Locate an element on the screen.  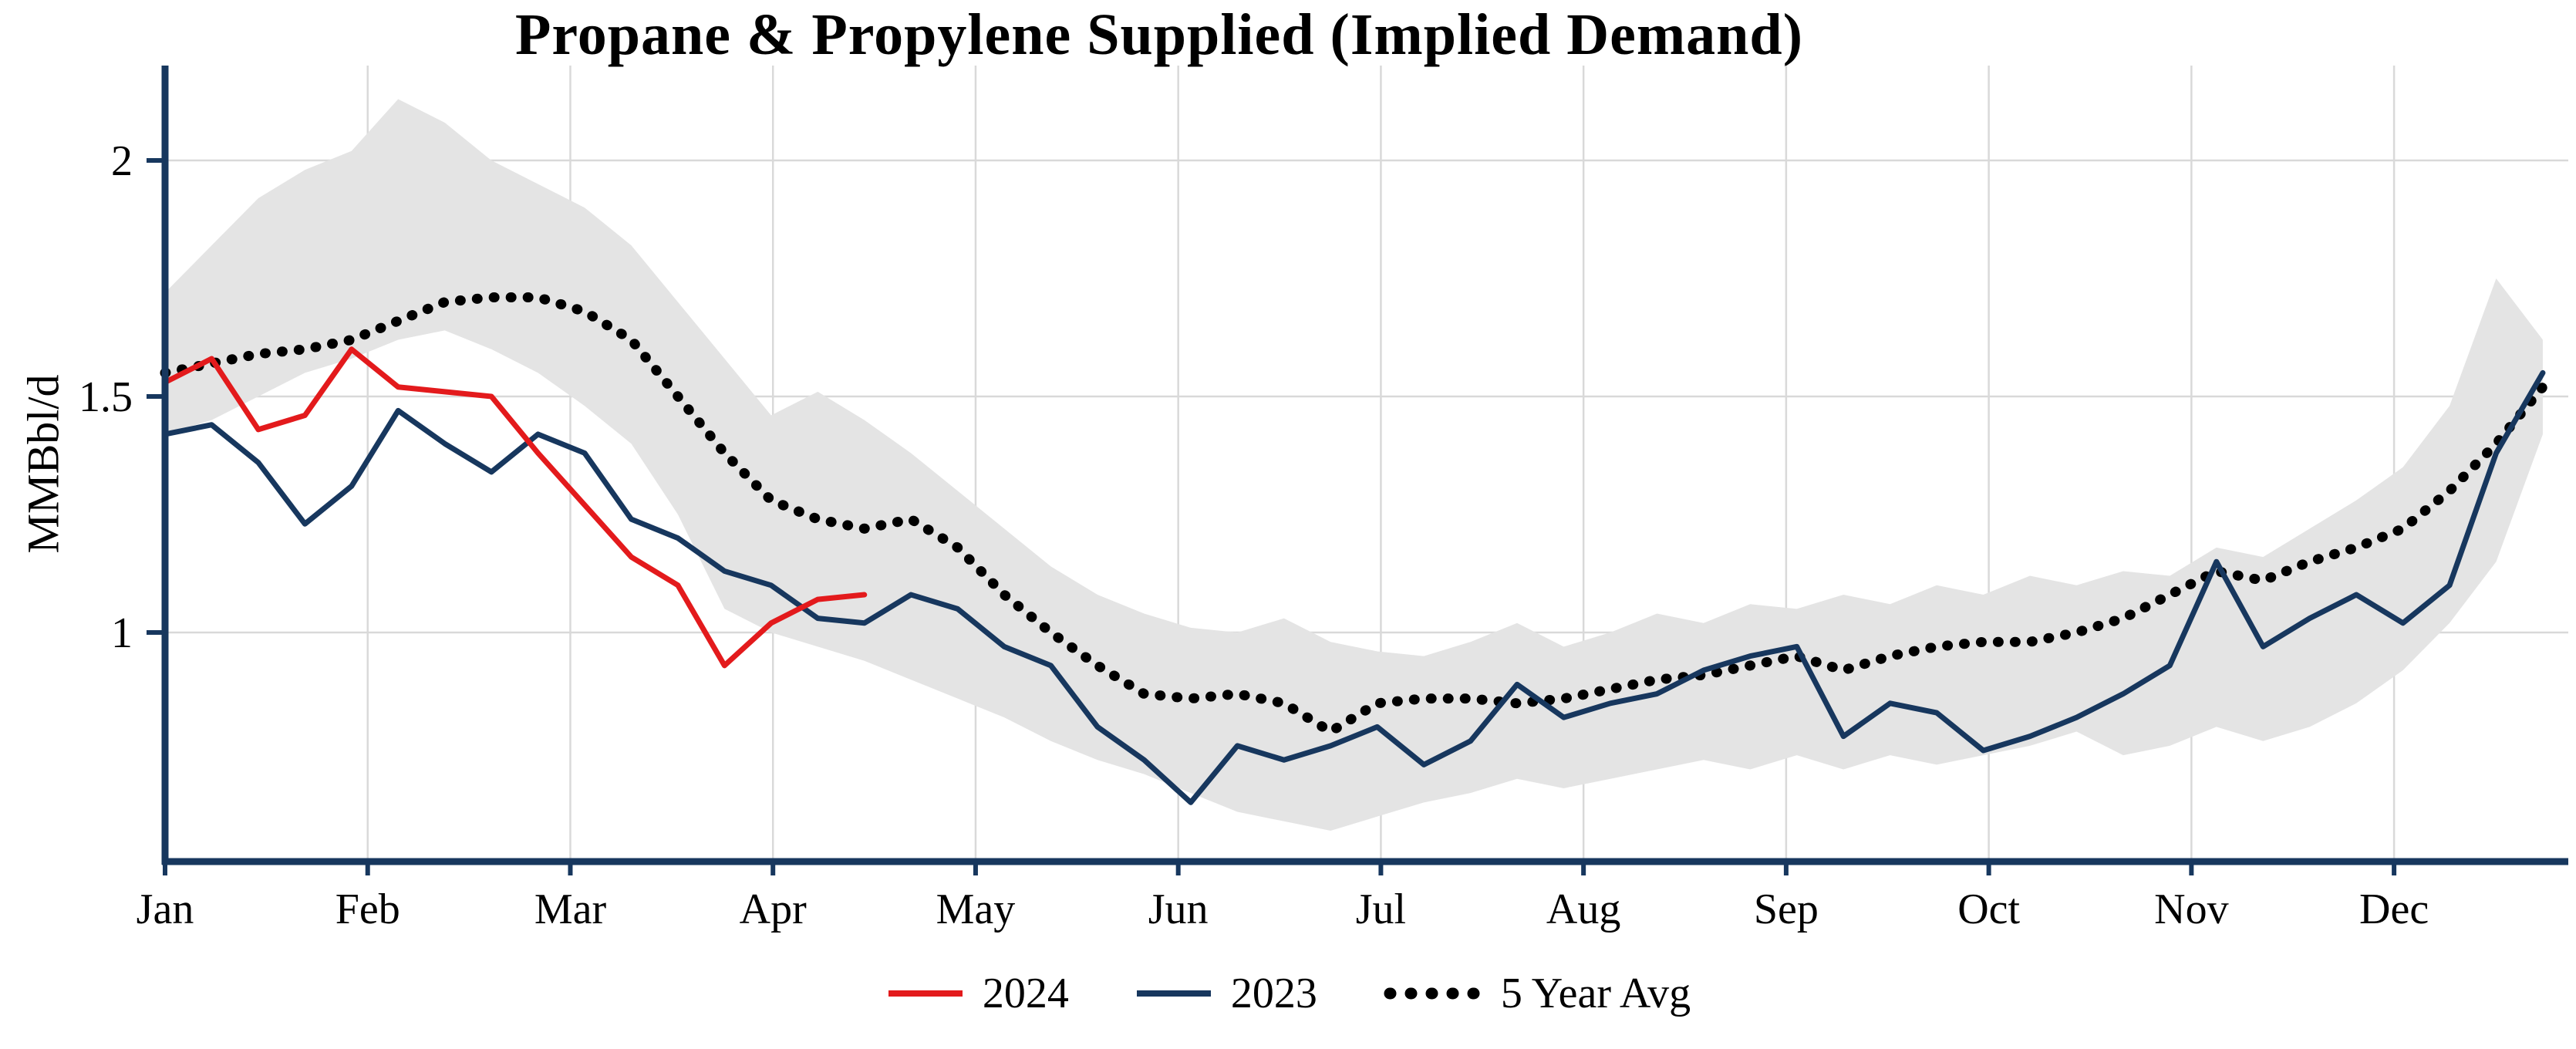
x-tick-label: Jan is located at coordinates (165, 909).